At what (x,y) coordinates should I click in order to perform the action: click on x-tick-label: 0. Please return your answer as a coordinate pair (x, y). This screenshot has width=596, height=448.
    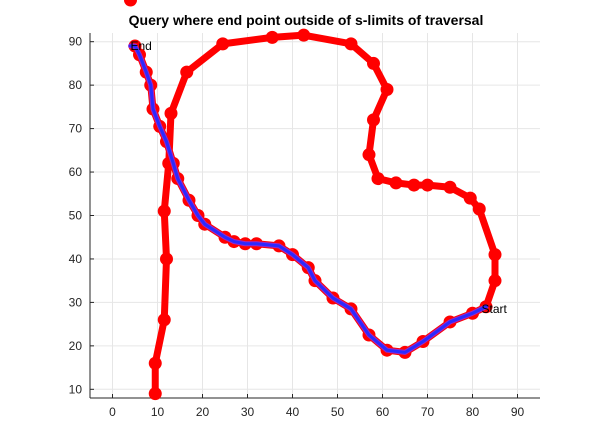
    Looking at the image, I should click on (112, 412).